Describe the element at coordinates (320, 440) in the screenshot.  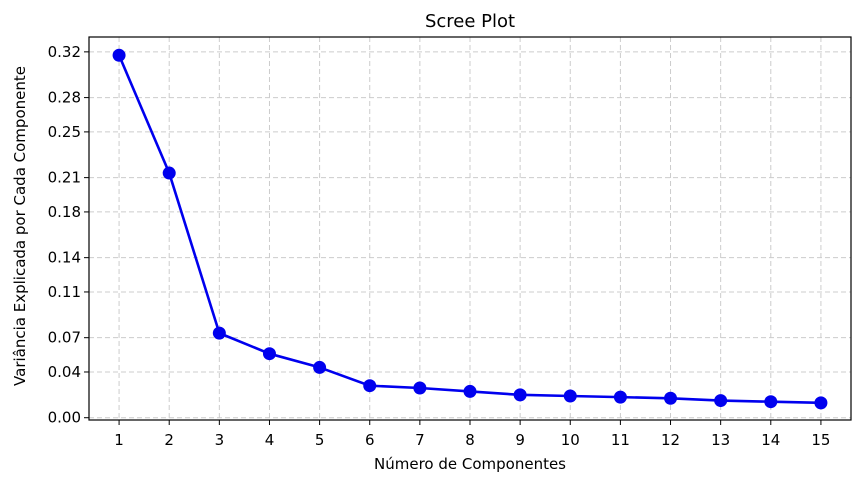
I see `x-tick-label: 5` at that location.